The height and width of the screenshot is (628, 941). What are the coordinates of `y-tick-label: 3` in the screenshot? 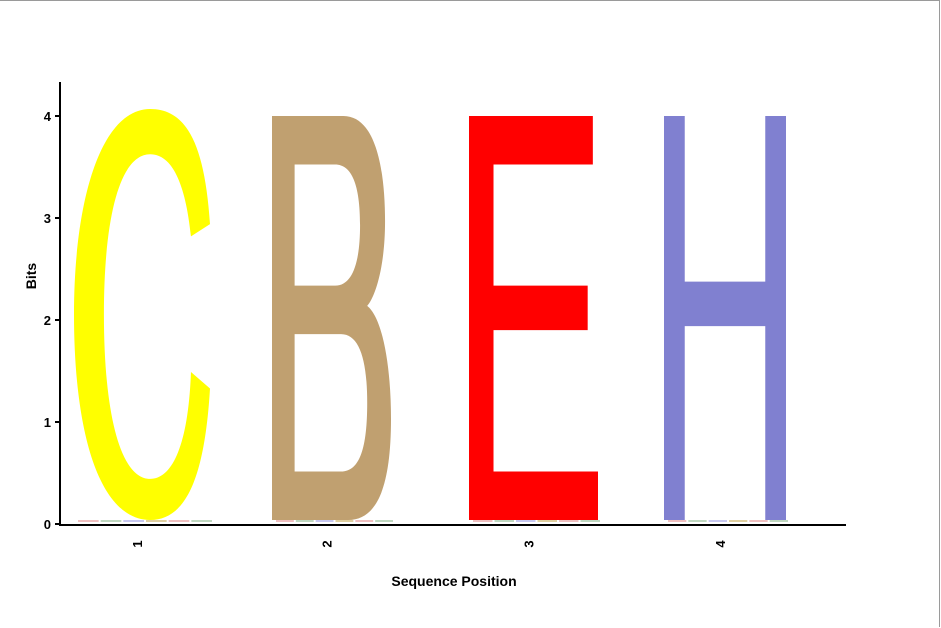 It's located at (47, 218).